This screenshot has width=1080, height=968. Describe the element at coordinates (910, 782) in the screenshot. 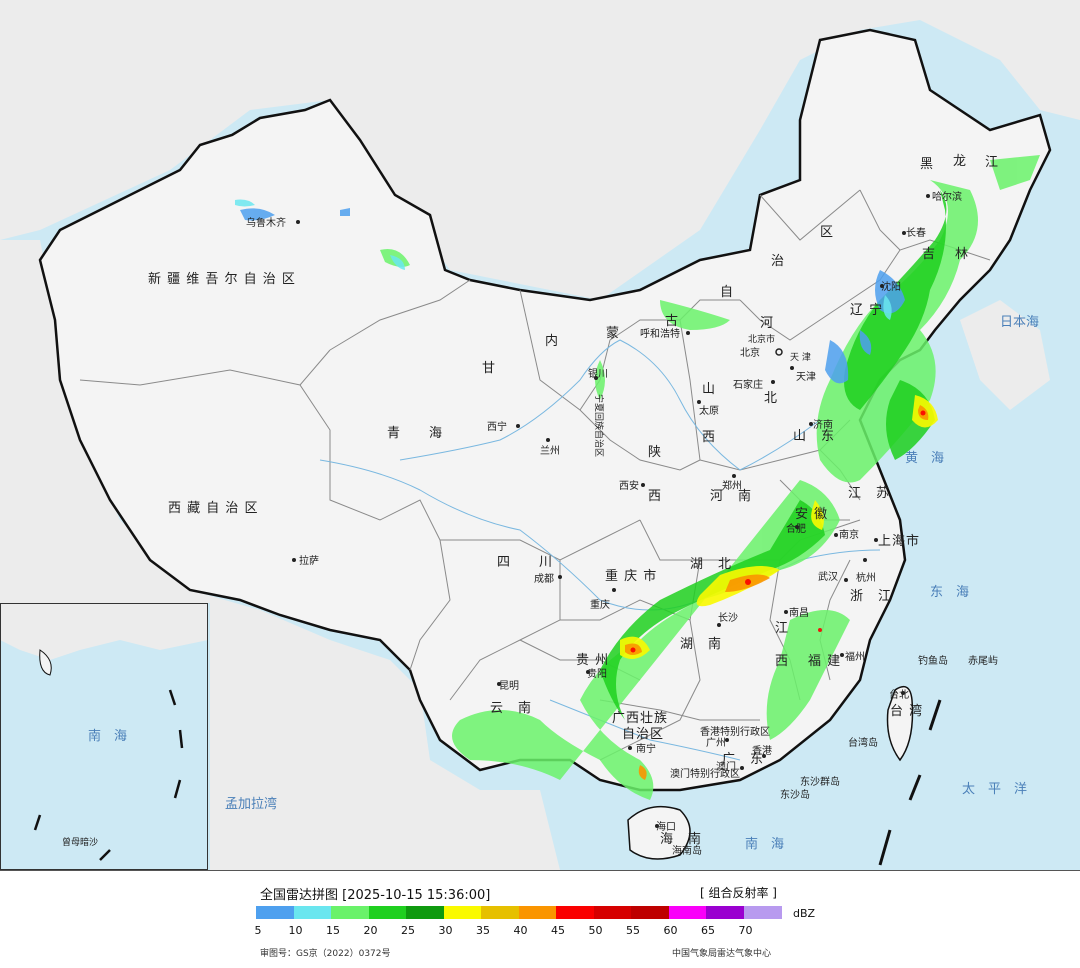

I see `maritime-boundary` at that location.